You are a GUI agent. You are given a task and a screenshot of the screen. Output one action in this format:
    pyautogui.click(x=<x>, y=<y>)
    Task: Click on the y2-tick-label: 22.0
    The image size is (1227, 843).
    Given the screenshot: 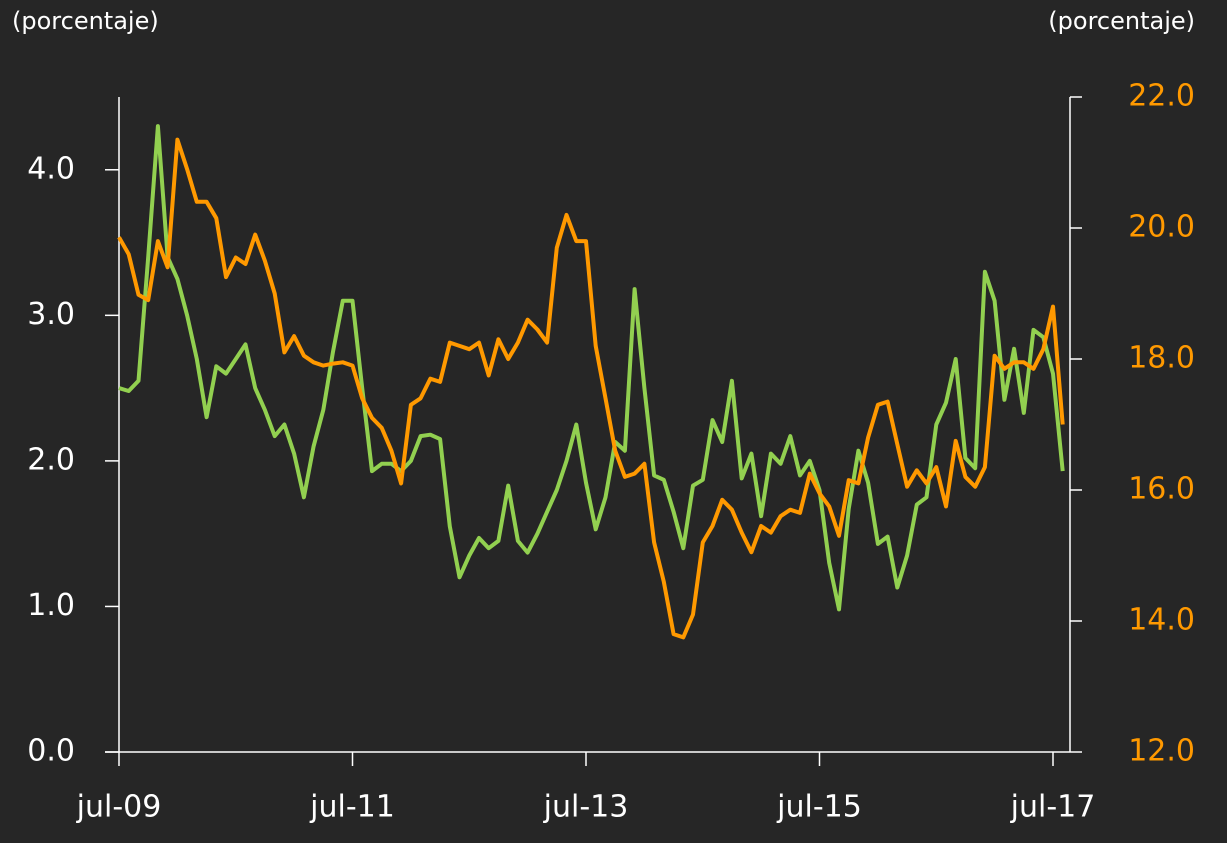 What is the action you would take?
    pyautogui.click(x=1161, y=96)
    